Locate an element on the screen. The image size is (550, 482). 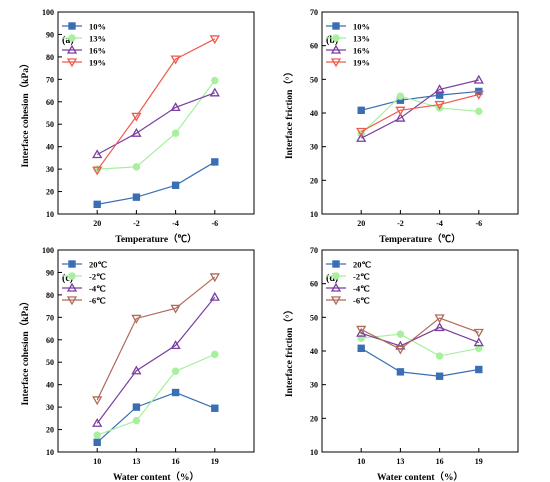
panel-label: (a) is located at coordinates (68, 40).